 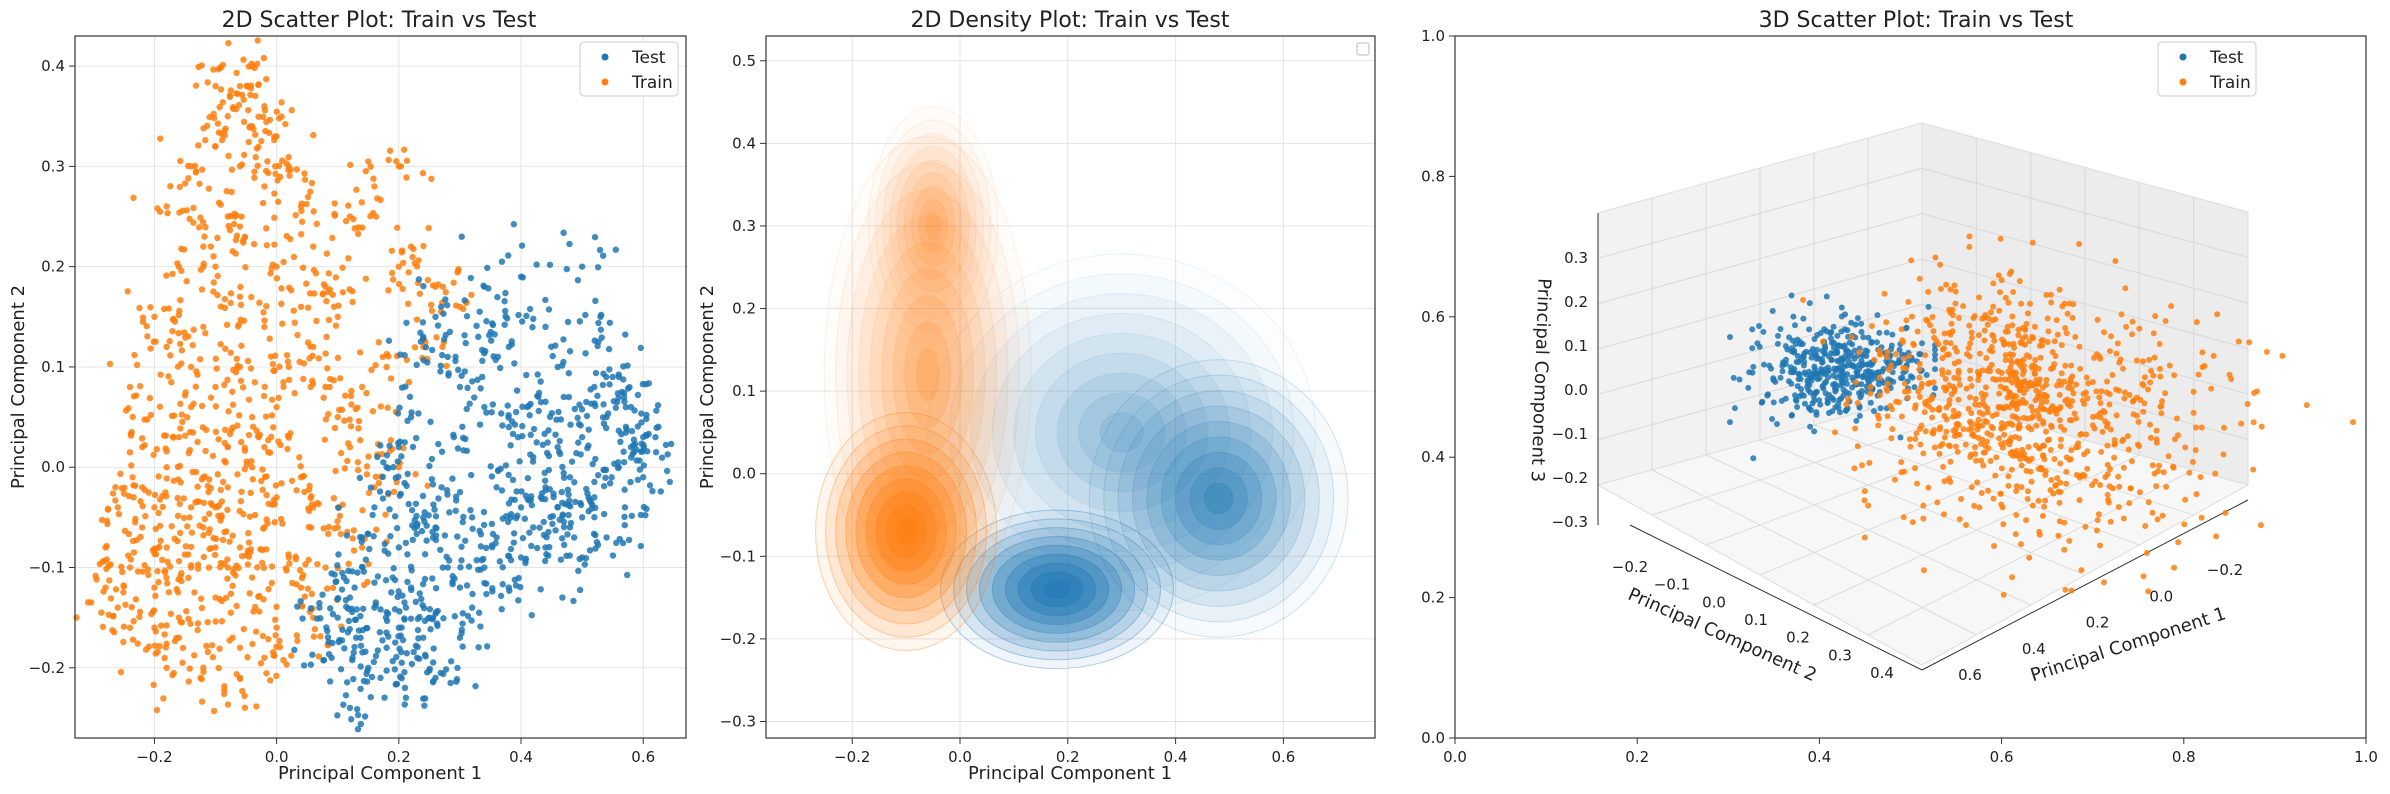 What do you see at coordinates (1798, 638) in the screenshot?
I see `y-tick-label-4: 0.2` at bounding box center [1798, 638].